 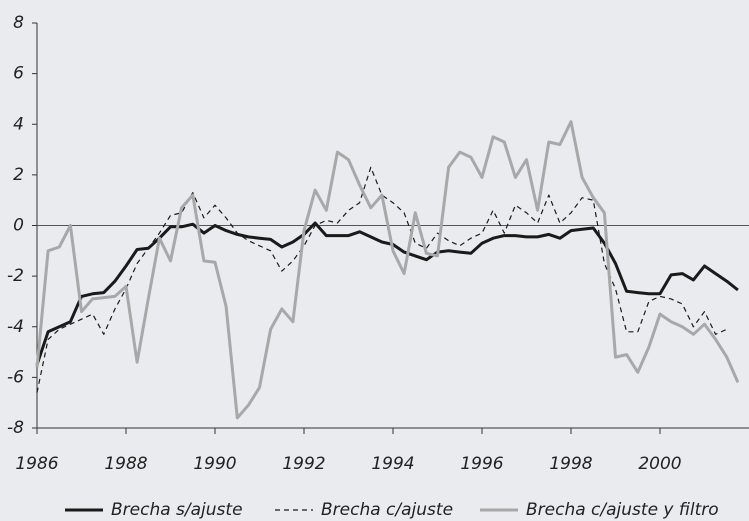 I want to click on y-tick-label: -6, so click(x=15, y=377).